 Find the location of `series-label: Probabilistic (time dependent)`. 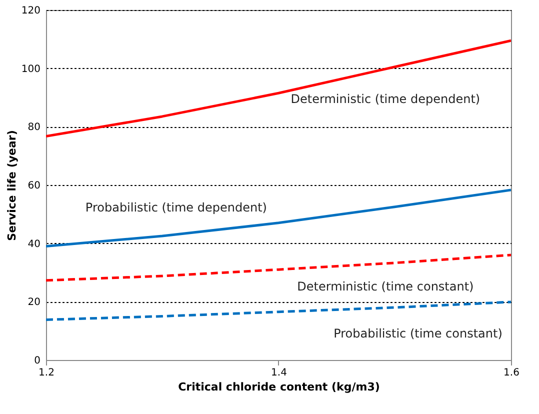

series-label: Probabilistic (time dependent) is located at coordinates (176, 207).